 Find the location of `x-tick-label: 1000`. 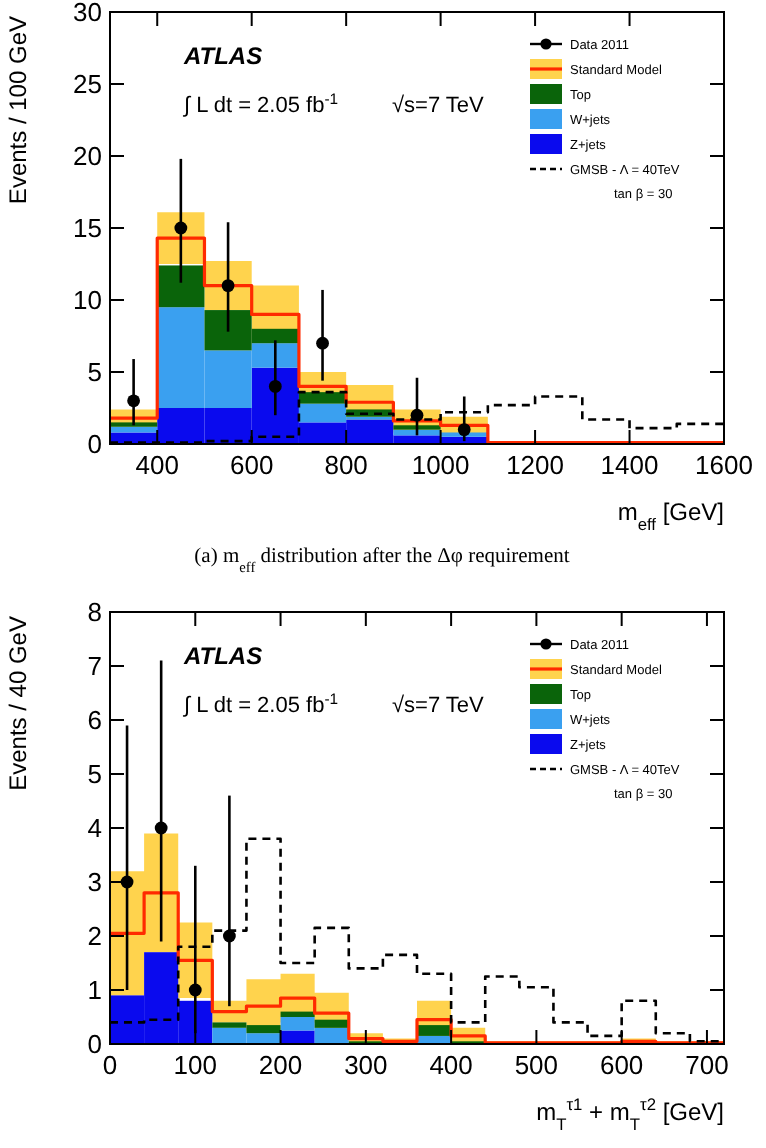

x-tick-label: 1000 is located at coordinates (440, 465).